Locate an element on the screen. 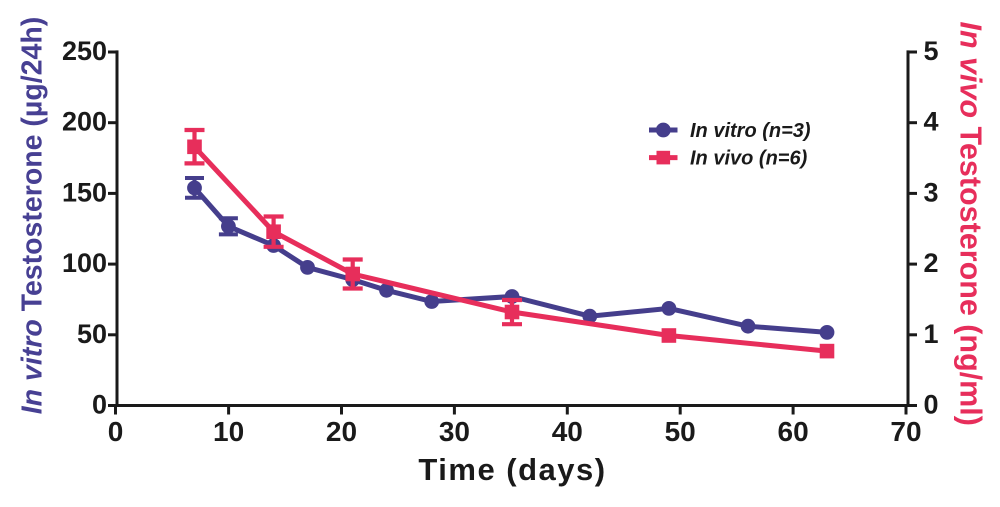 This screenshot has width=1000, height=507. svg-text: 40 is located at coordinates (567, 431).